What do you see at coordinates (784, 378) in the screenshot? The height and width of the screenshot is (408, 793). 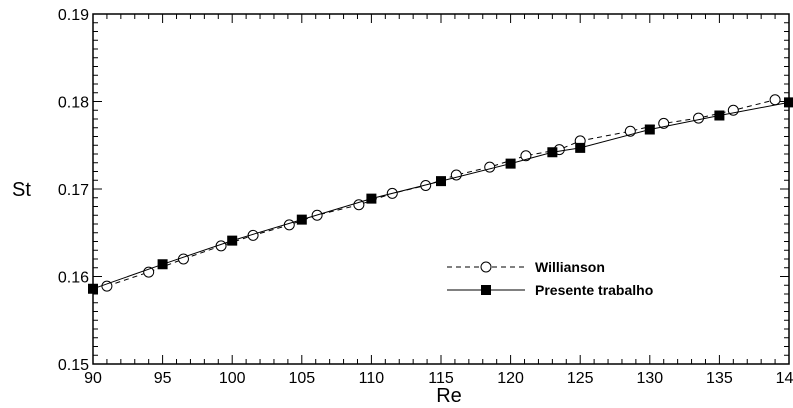 I see `x-tick-label: 140` at bounding box center [784, 378].